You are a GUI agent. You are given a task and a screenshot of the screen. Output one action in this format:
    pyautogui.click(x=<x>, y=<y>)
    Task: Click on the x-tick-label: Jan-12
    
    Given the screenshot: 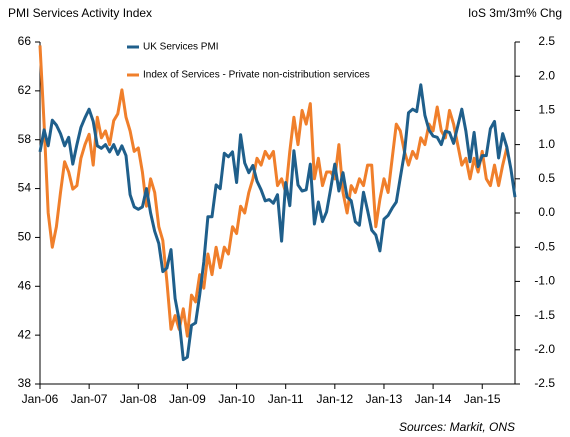 What is the action you would take?
    pyautogui.click(x=334, y=399)
    